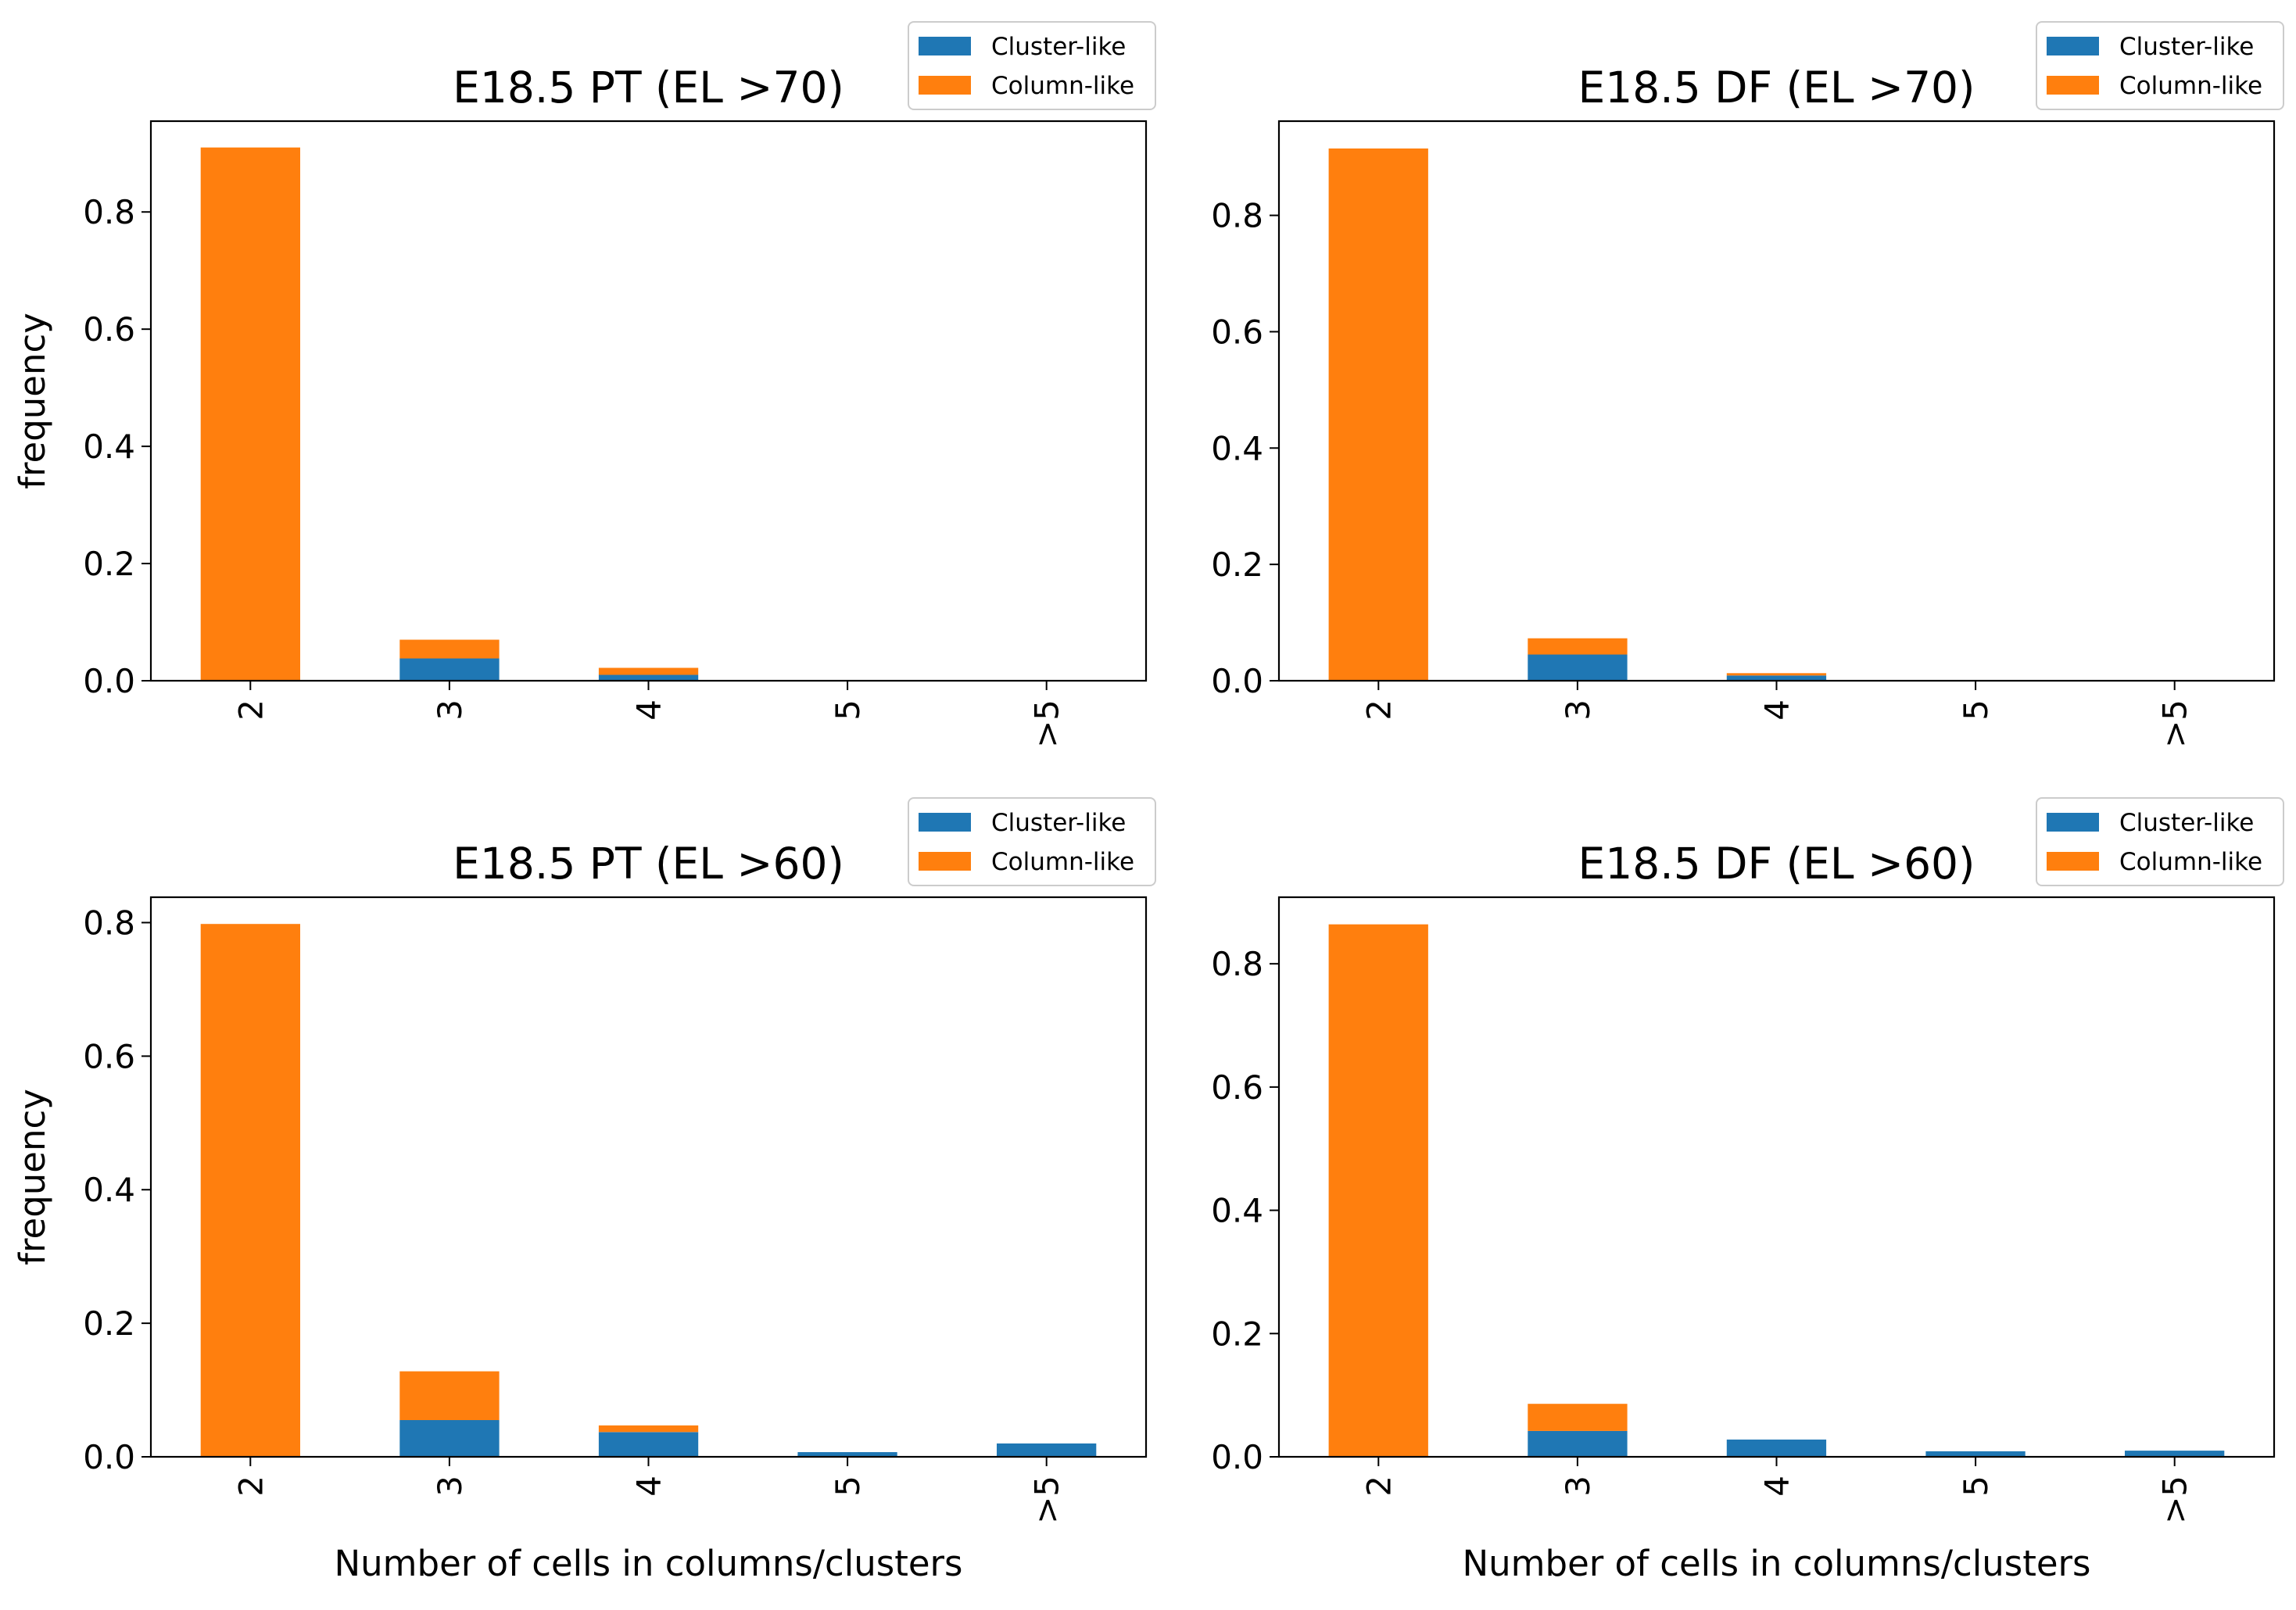  What do you see at coordinates (648, 88) in the screenshot?
I see `chart-title: E18.5 PT (EL >70)` at bounding box center [648, 88].